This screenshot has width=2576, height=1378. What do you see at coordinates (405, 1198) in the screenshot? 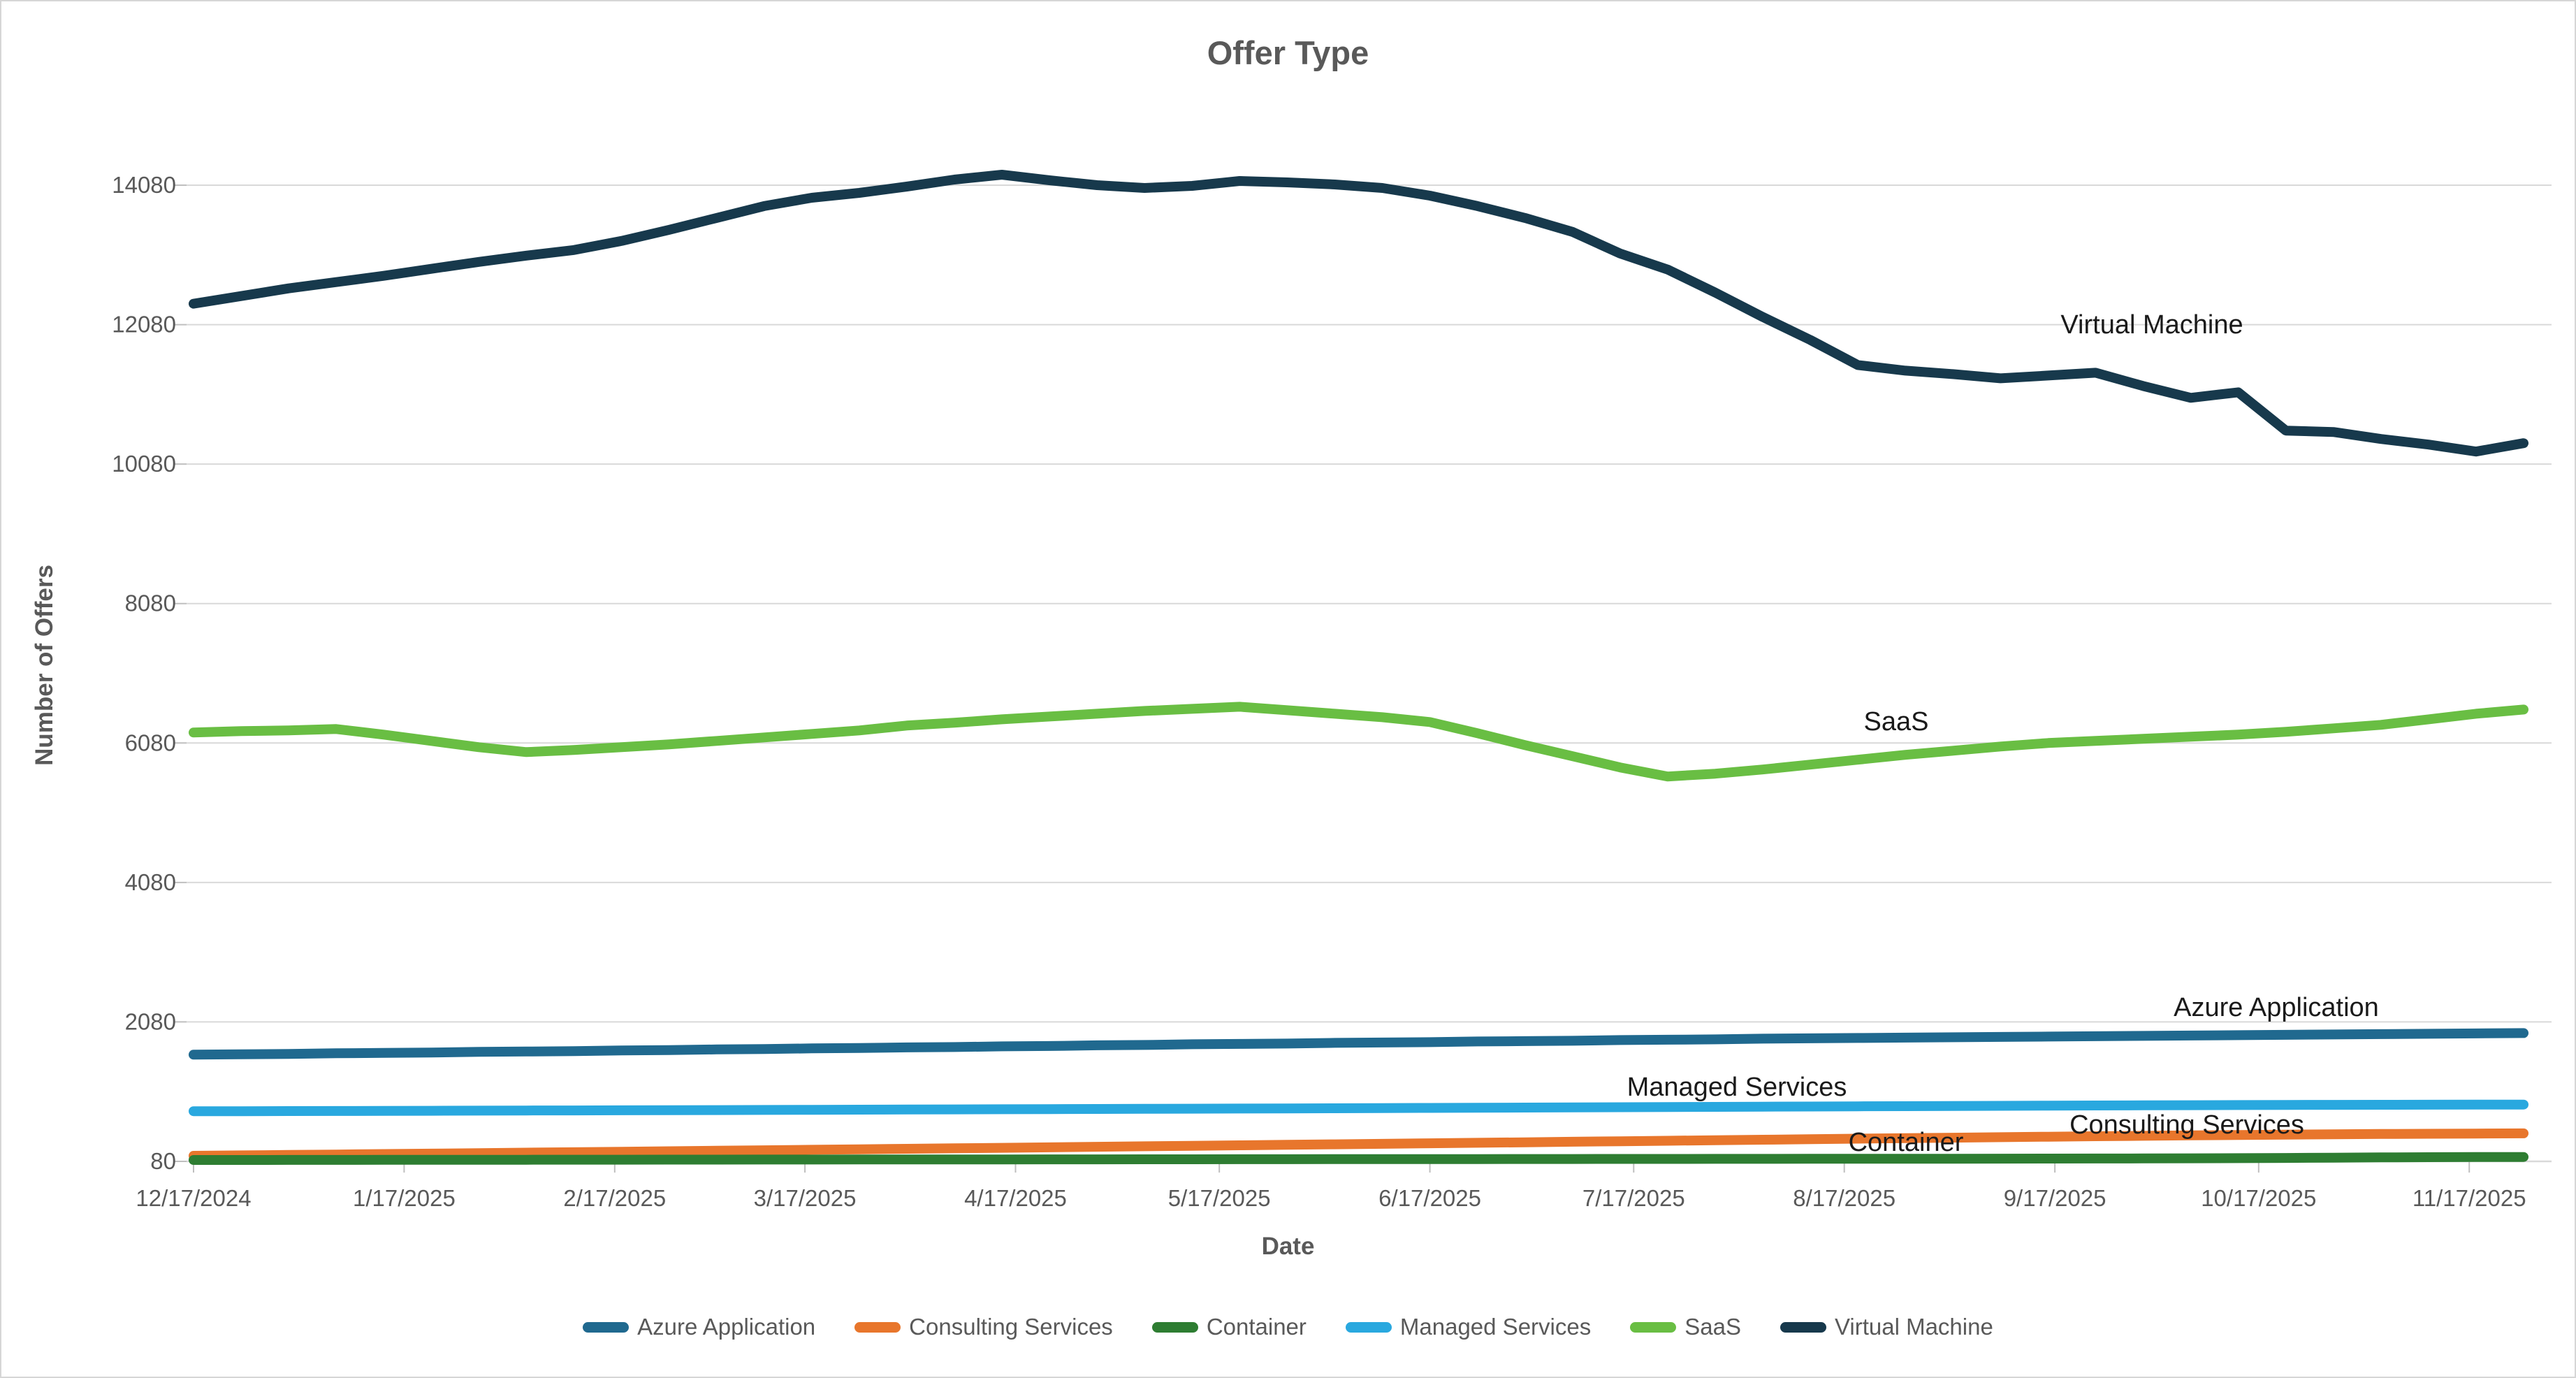
I see `x-axis-tick-label: 1/17/2025` at bounding box center [405, 1198].